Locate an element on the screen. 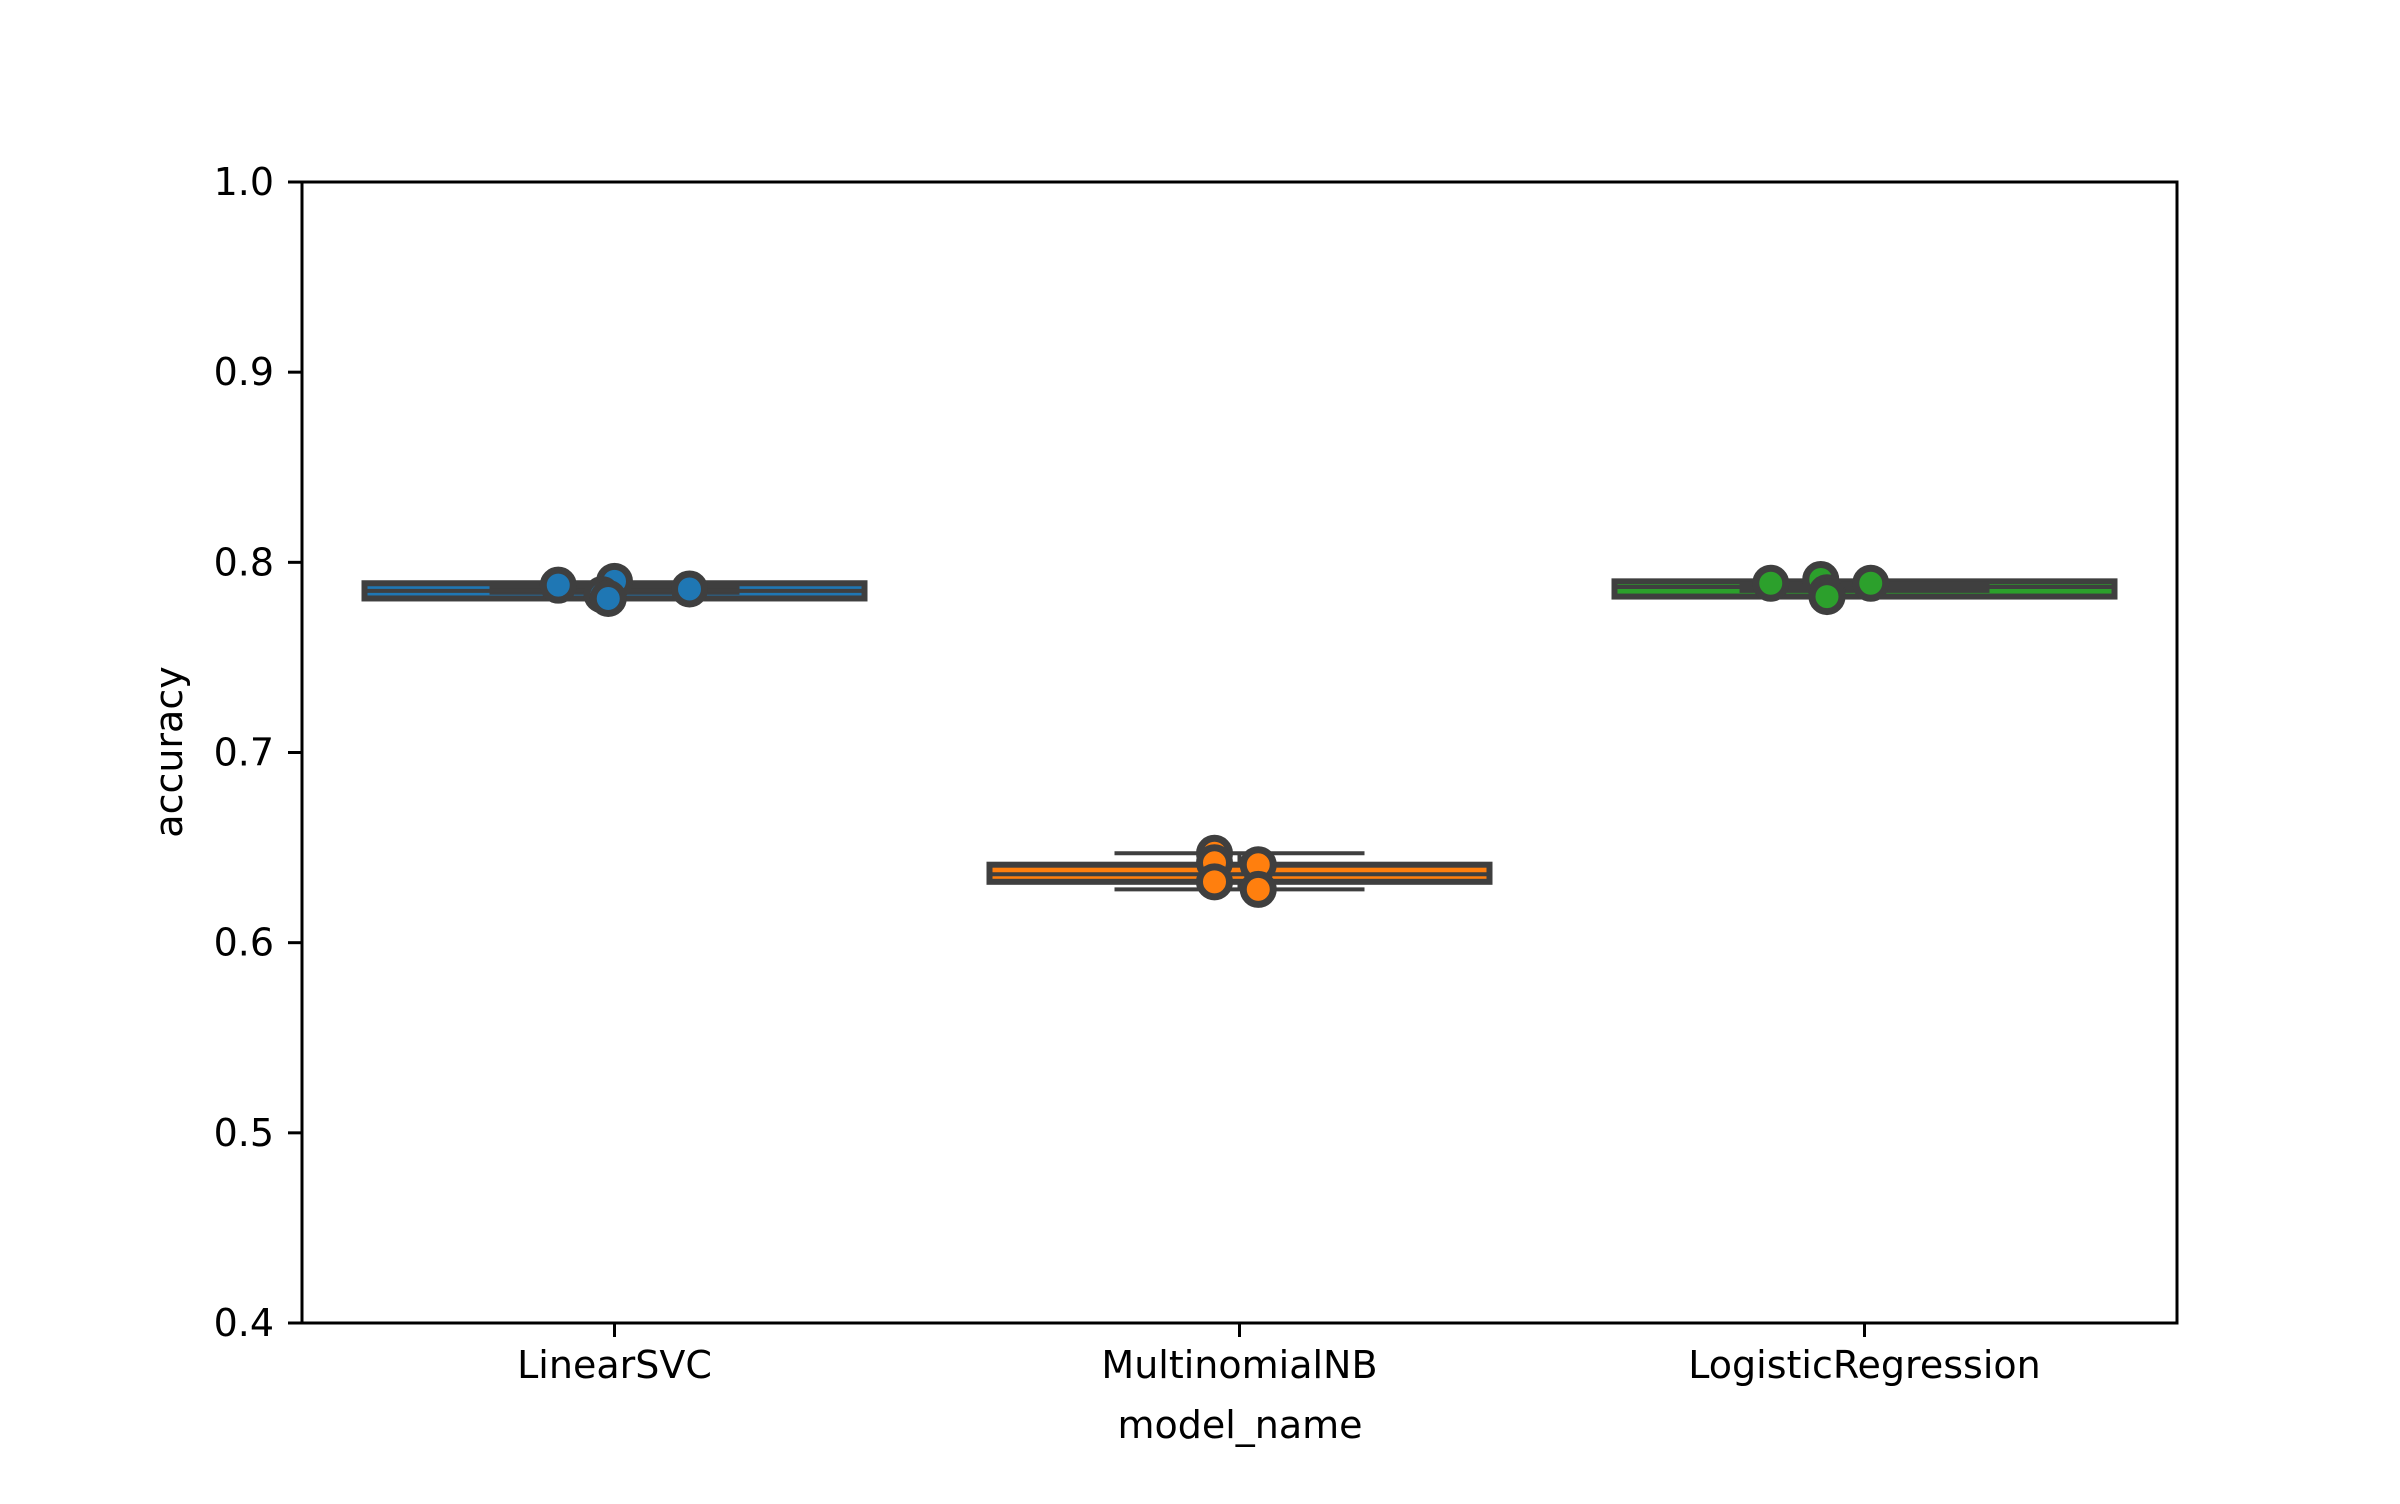  x-tick-label: LinearSVC is located at coordinates (614, 1365).